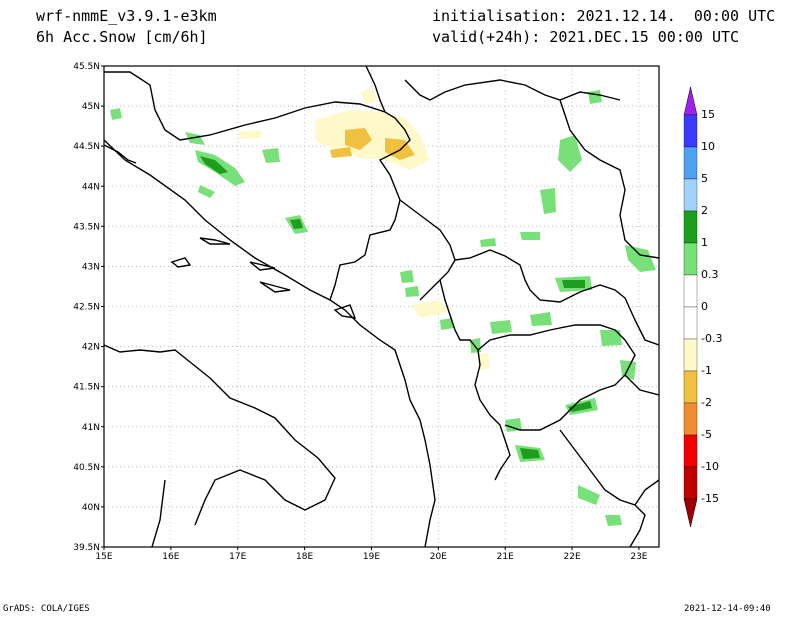  What do you see at coordinates (708, 146) in the screenshot?
I see `legend-label: 10` at bounding box center [708, 146].